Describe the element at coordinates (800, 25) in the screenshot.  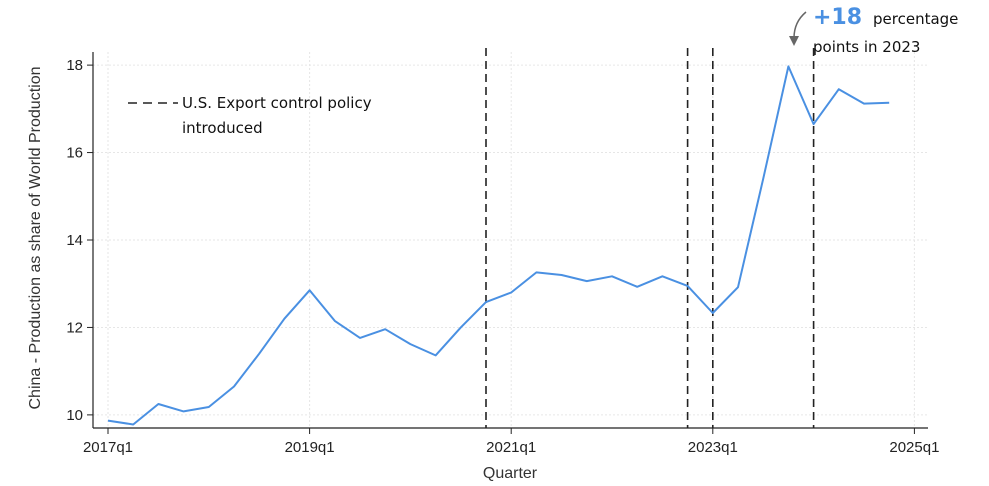
I see `annotation-arrow` at that location.